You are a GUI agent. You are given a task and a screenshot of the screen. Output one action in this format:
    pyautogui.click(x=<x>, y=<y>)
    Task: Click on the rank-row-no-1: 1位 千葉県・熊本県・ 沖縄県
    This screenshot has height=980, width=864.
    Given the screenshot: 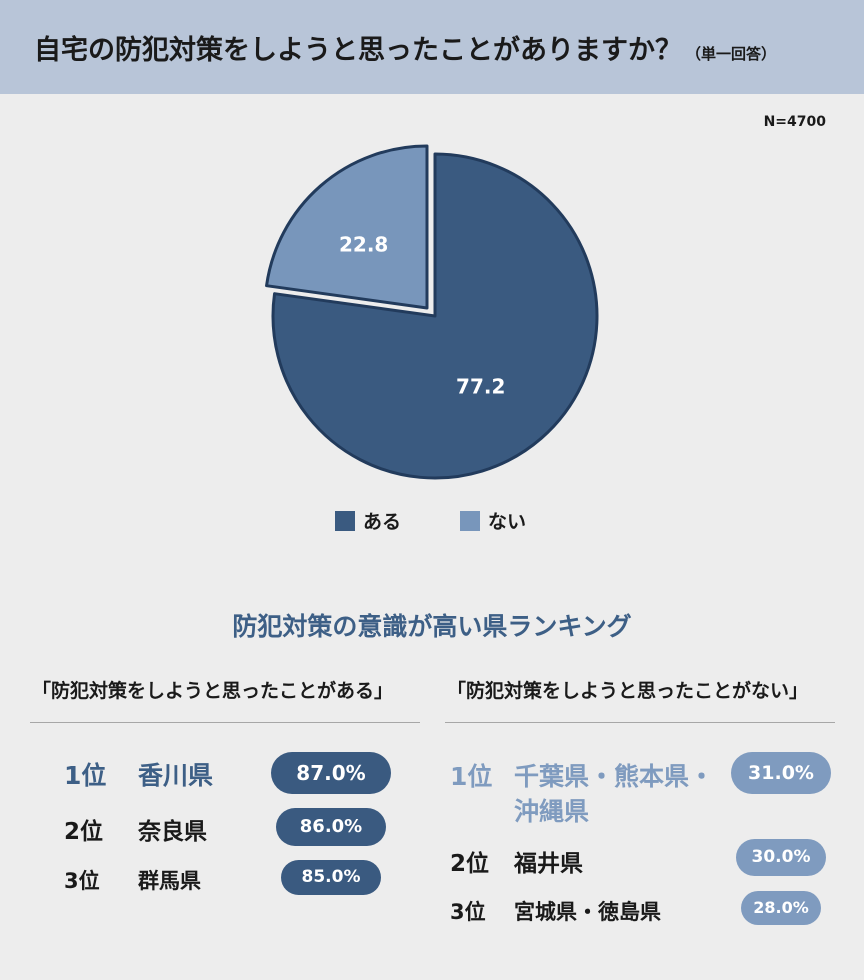 What is the action you would take?
    pyautogui.click(x=595, y=792)
    